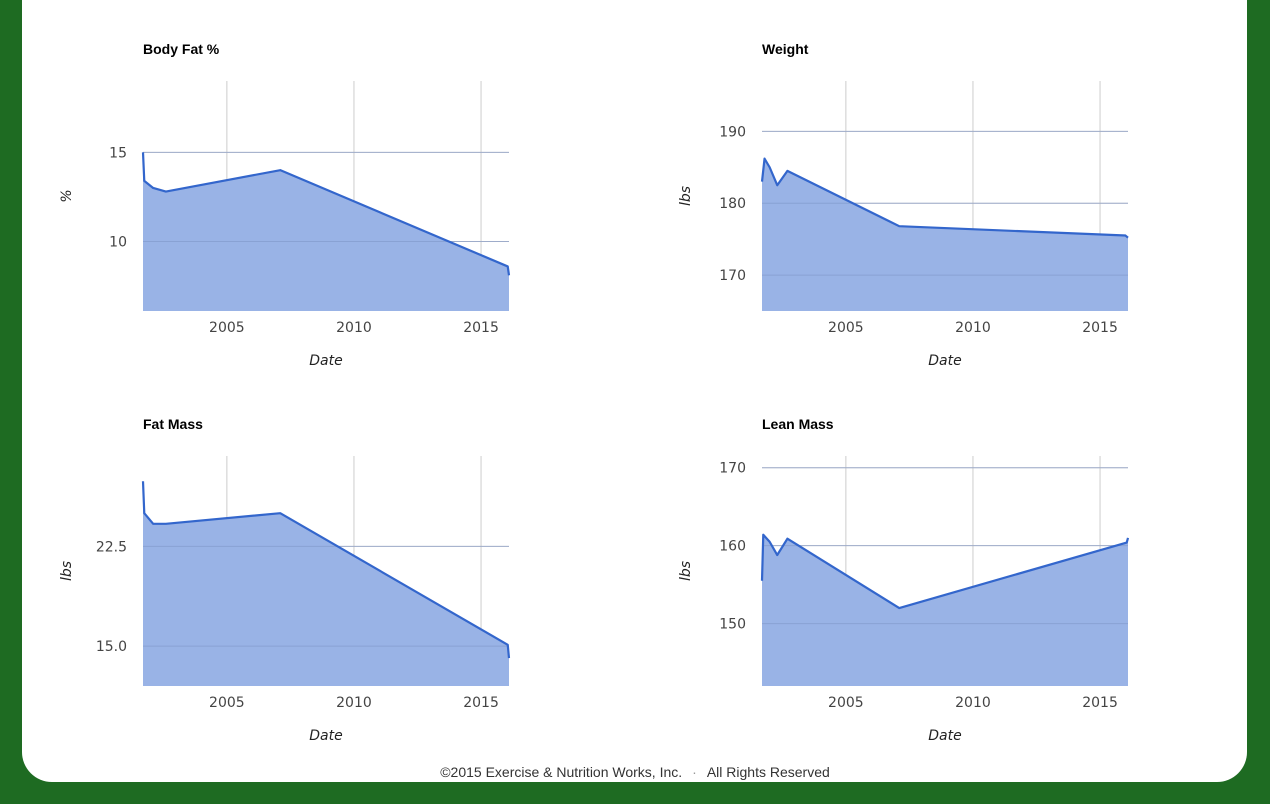 Image resolution: width=1270 pixels, height=804 pixels. What do you see at coordinates (973, 703) in the screenshot?
I see `lean-mass-chart-x-tick-label-1: 2010` at bounding box center [973, 703].